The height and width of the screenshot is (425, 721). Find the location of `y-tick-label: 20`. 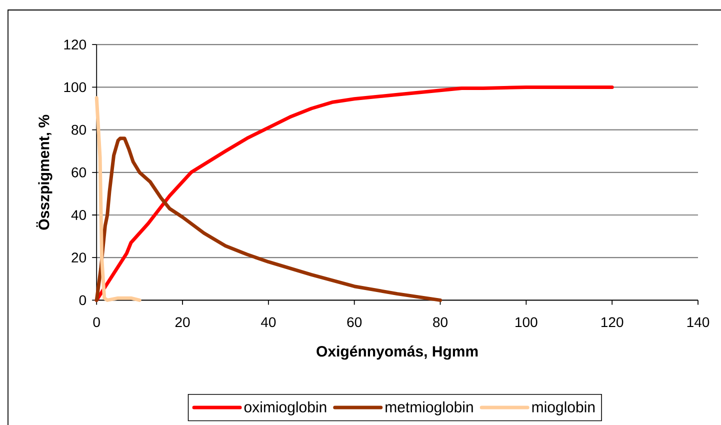

y-tick-label: 20 is located at coordinates (79, 257).